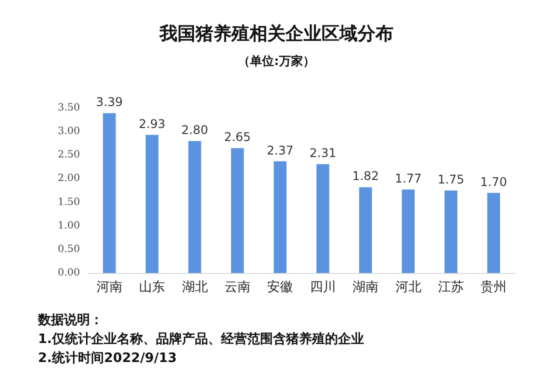 This screenshot has width=553, height=389. What do you see at coordinates (451, 179) in the screenshot?
I see `data-label: 1.75` at bounding box center [451, 179].